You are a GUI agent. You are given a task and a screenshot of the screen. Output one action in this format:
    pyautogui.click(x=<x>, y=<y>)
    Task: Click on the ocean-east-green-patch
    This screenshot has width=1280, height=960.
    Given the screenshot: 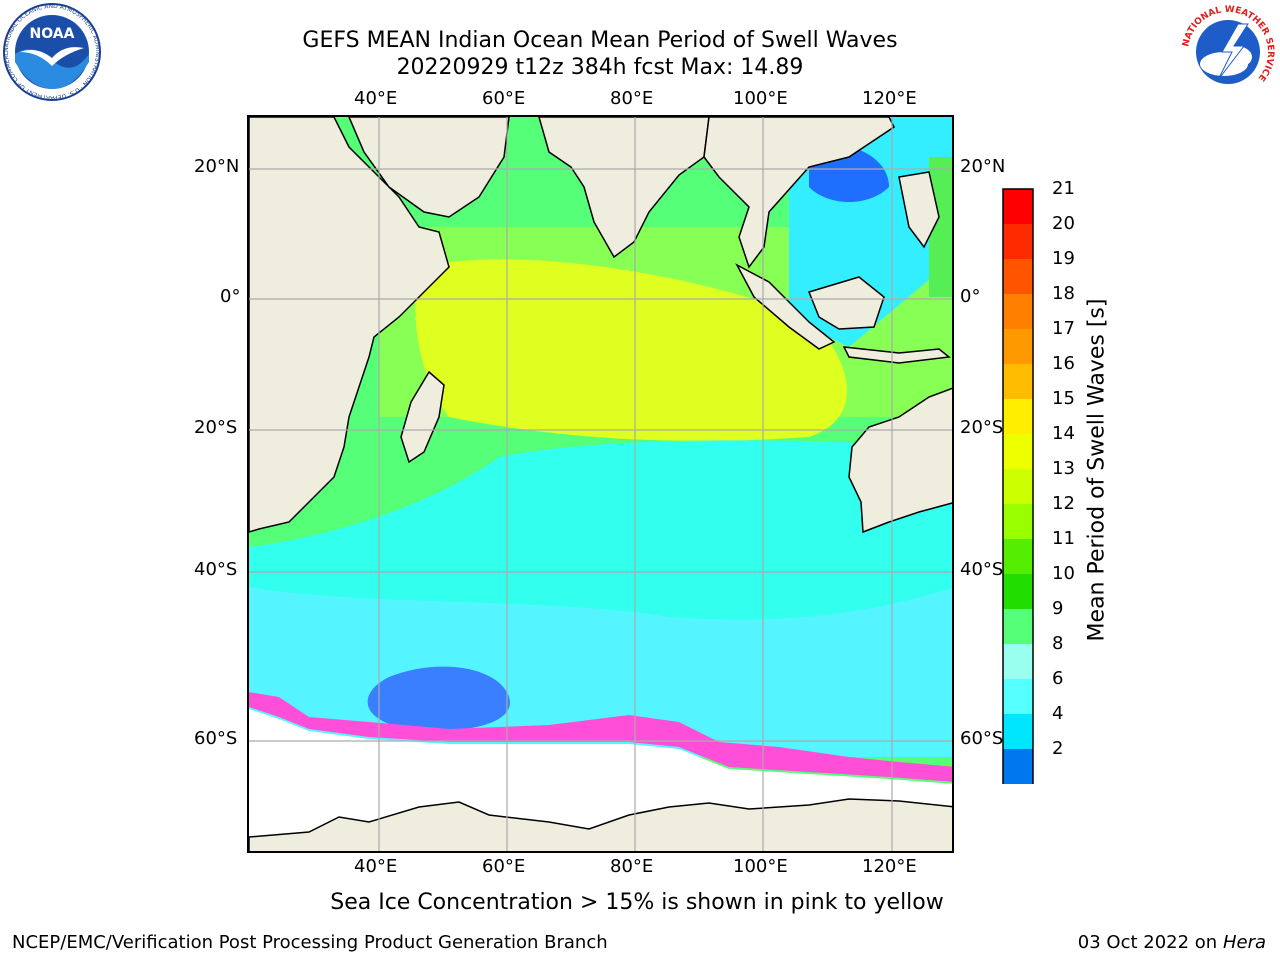 What is the action you would take?
    pyautogui.click(x=940, y=227)
    